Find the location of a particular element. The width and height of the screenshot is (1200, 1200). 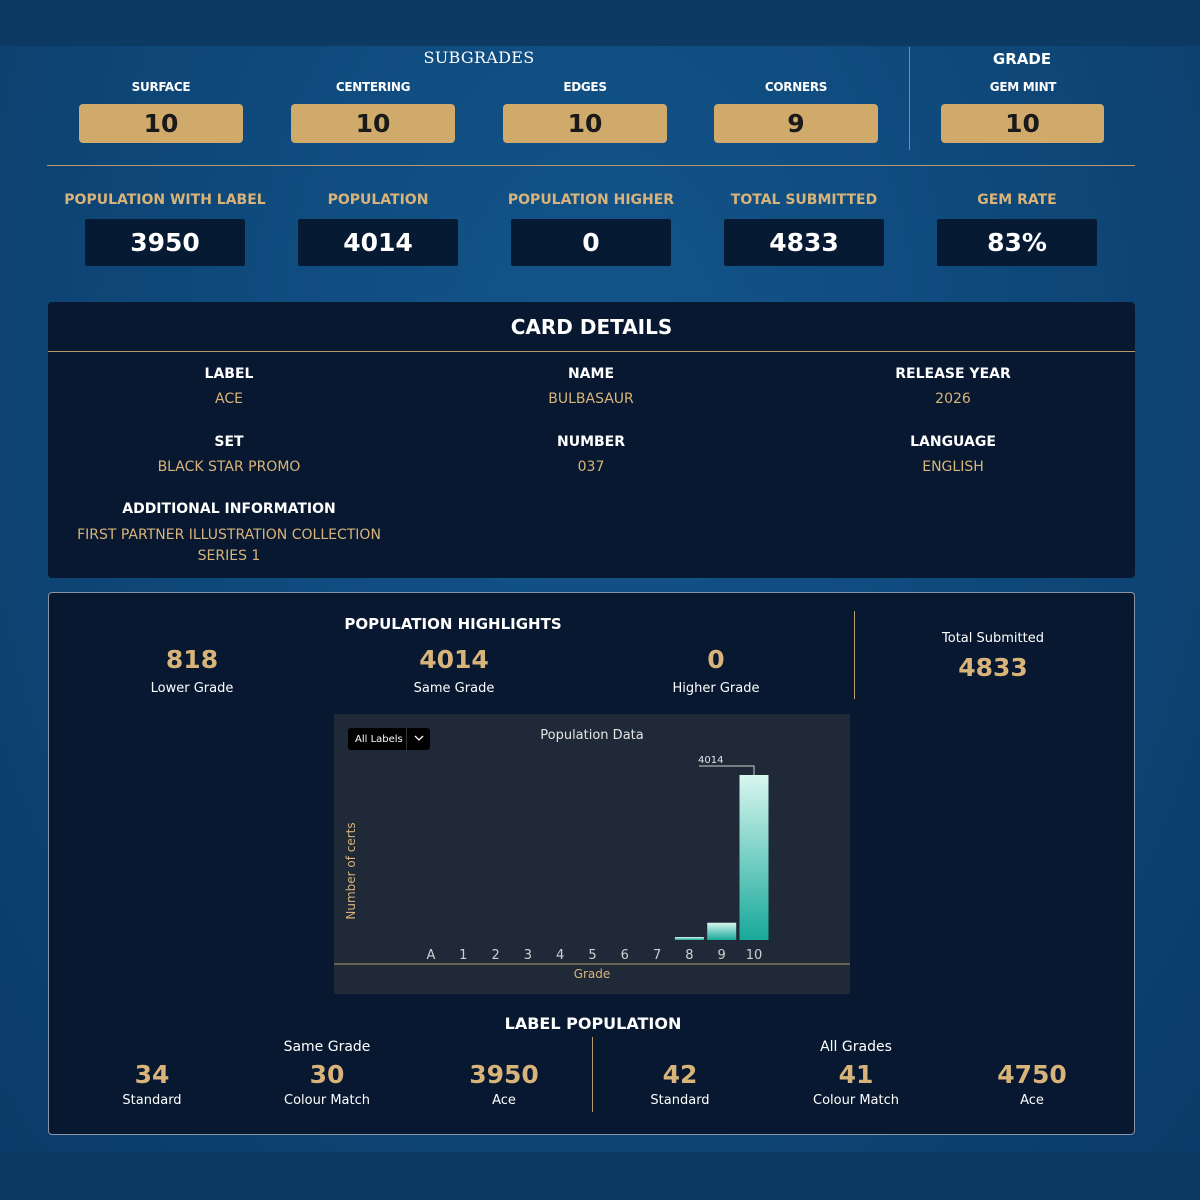

chevron-down-icon is located at coordinates (418, 739).